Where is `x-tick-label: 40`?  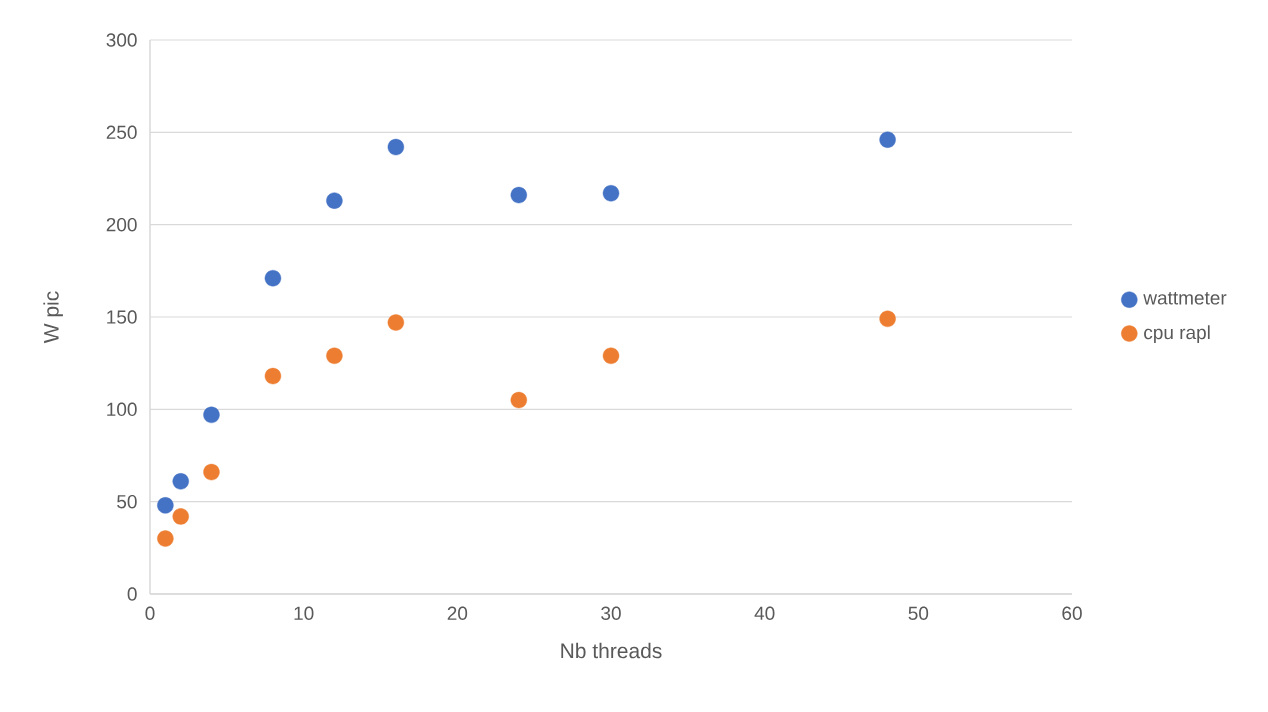
x-tick-label: 40 is located at coordinates (764, 613).